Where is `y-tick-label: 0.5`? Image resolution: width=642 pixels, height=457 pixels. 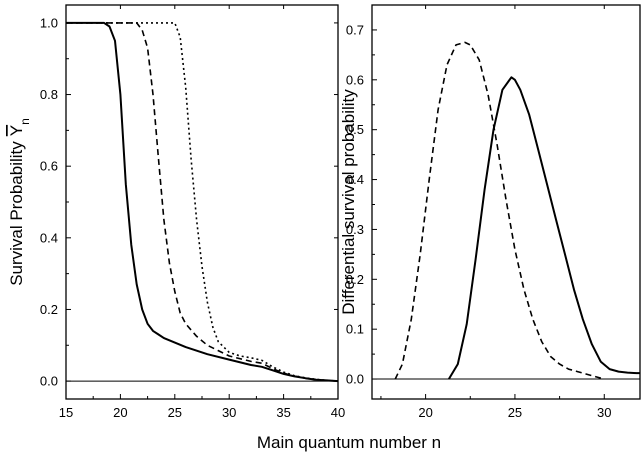
y-tick-label: 0.5 is located at coordinates (355, 129).